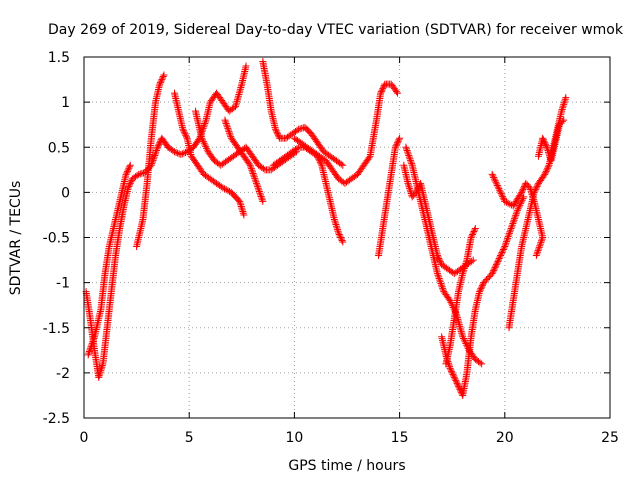 The width and height of the screenshot is (640, 480). Describe the element at coordinates (610, 438) in the screenshot. I see `x-tick-label: 25` at that location.